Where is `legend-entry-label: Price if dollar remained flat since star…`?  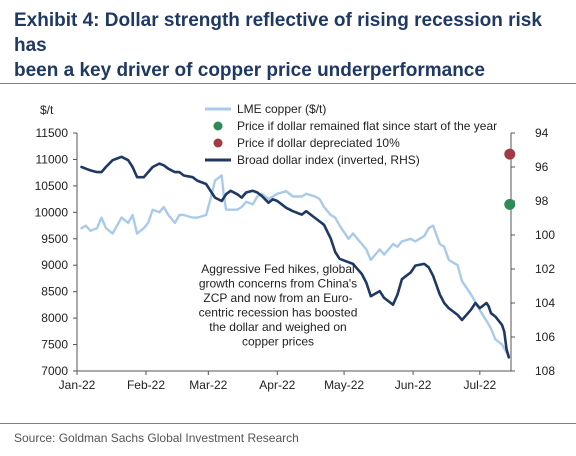
legend-entry-label: Price if dollar remained flat since star… is located at coordinates (367, 126).